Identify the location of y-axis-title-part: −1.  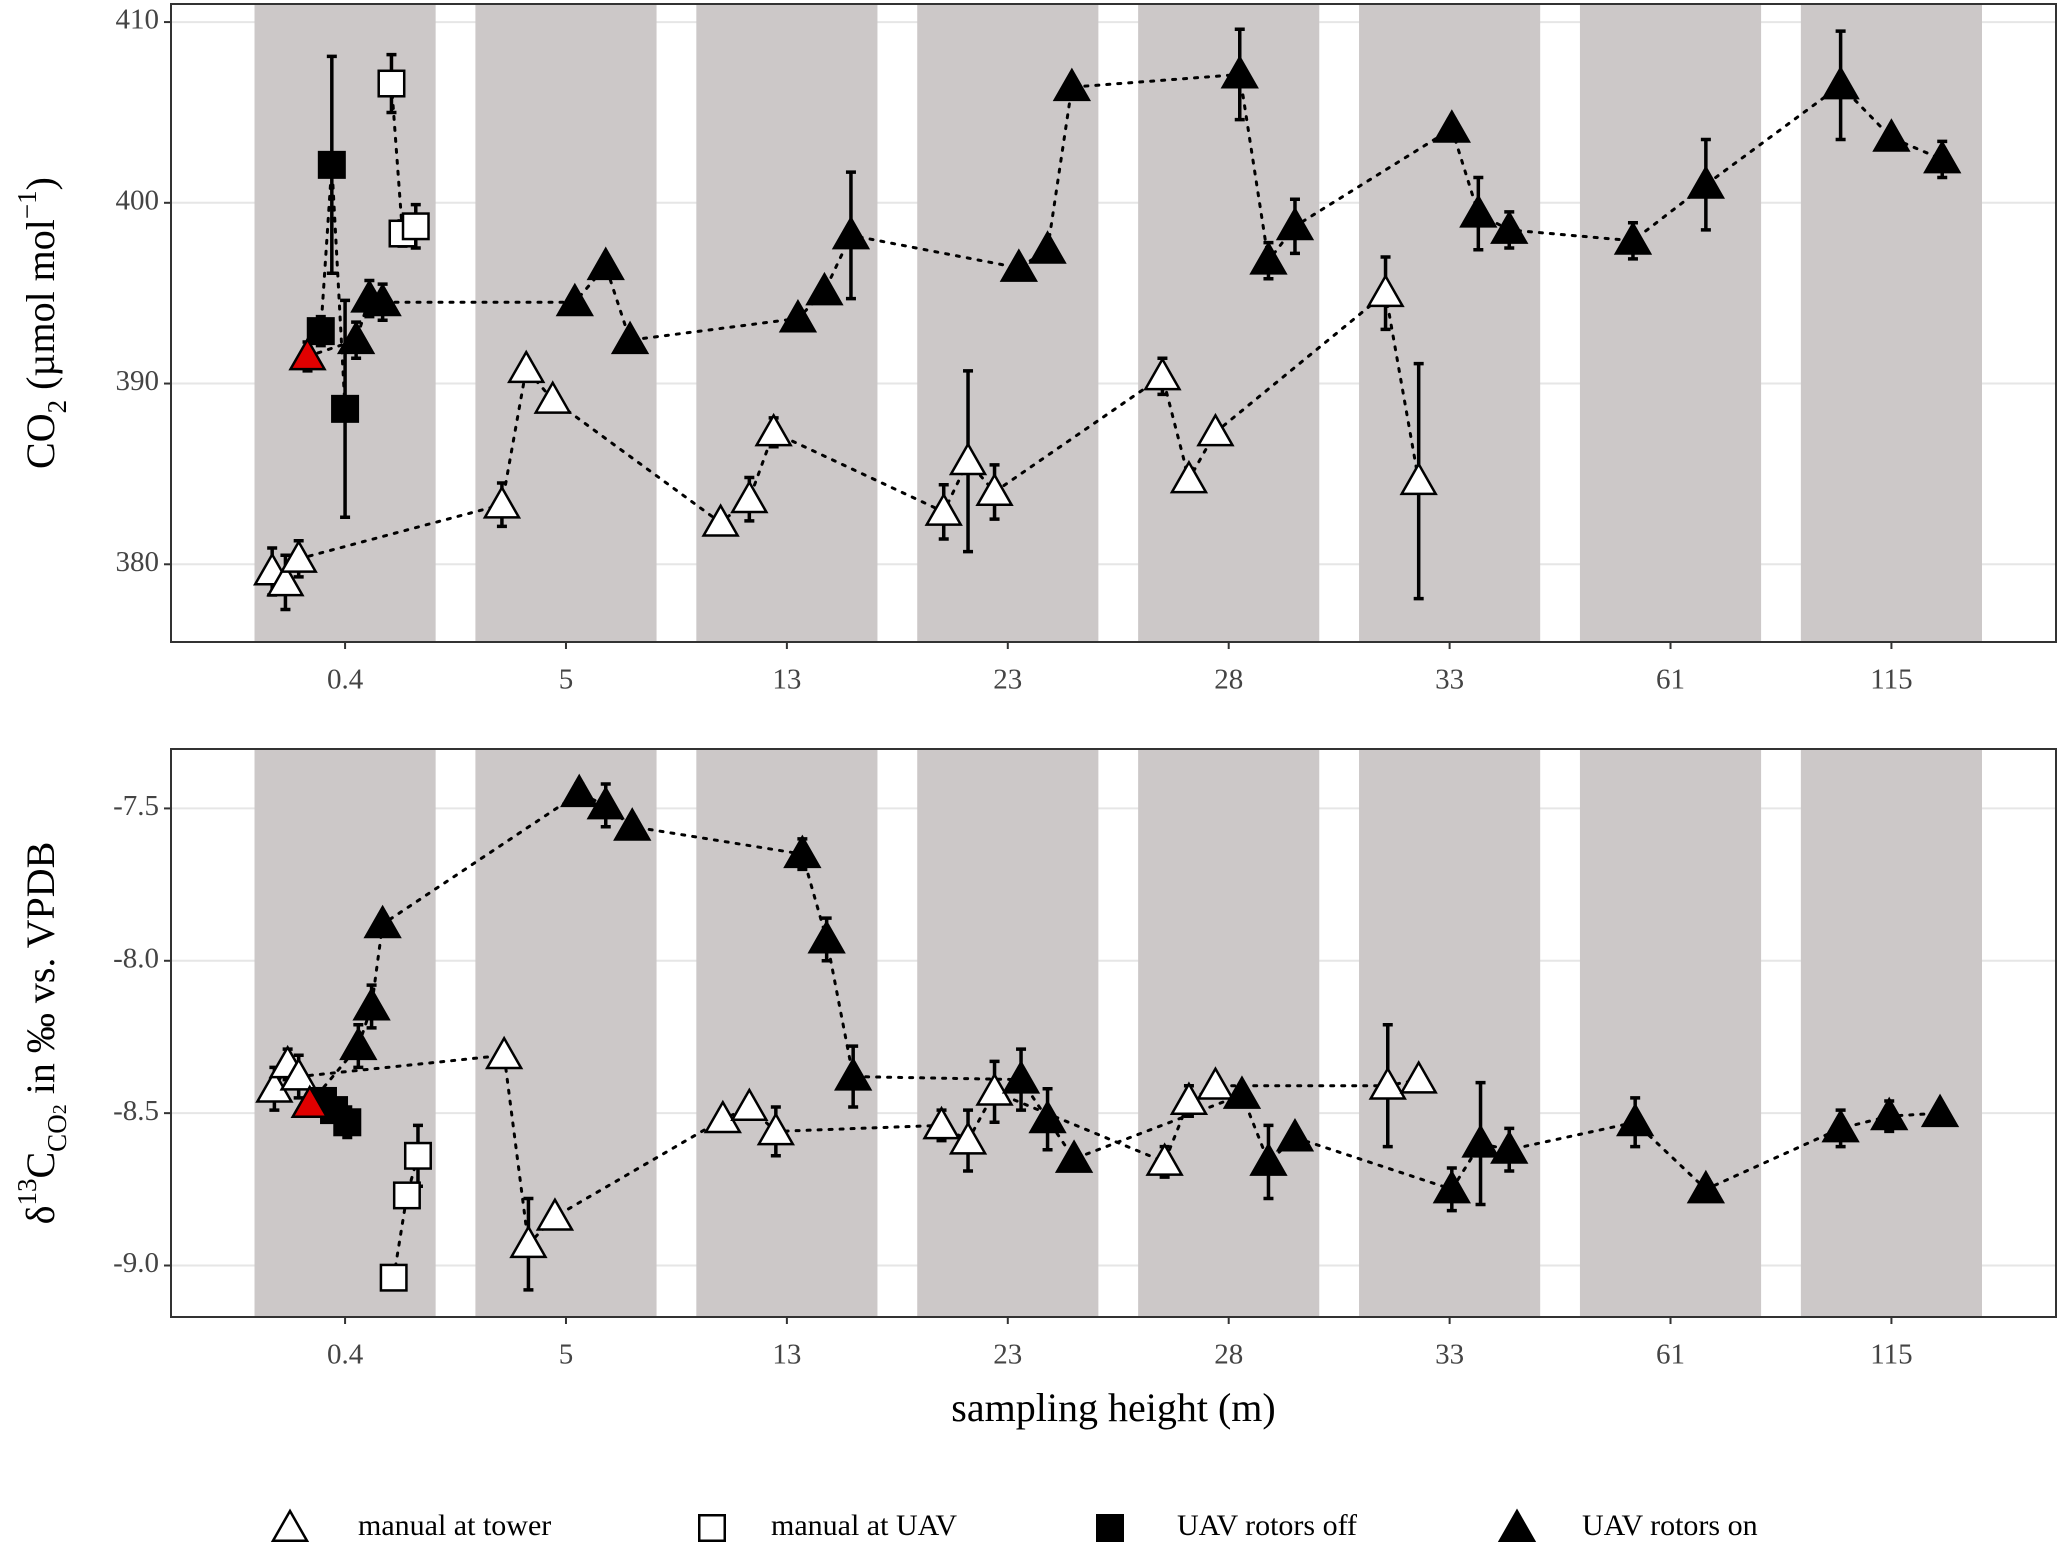
(27, 204).